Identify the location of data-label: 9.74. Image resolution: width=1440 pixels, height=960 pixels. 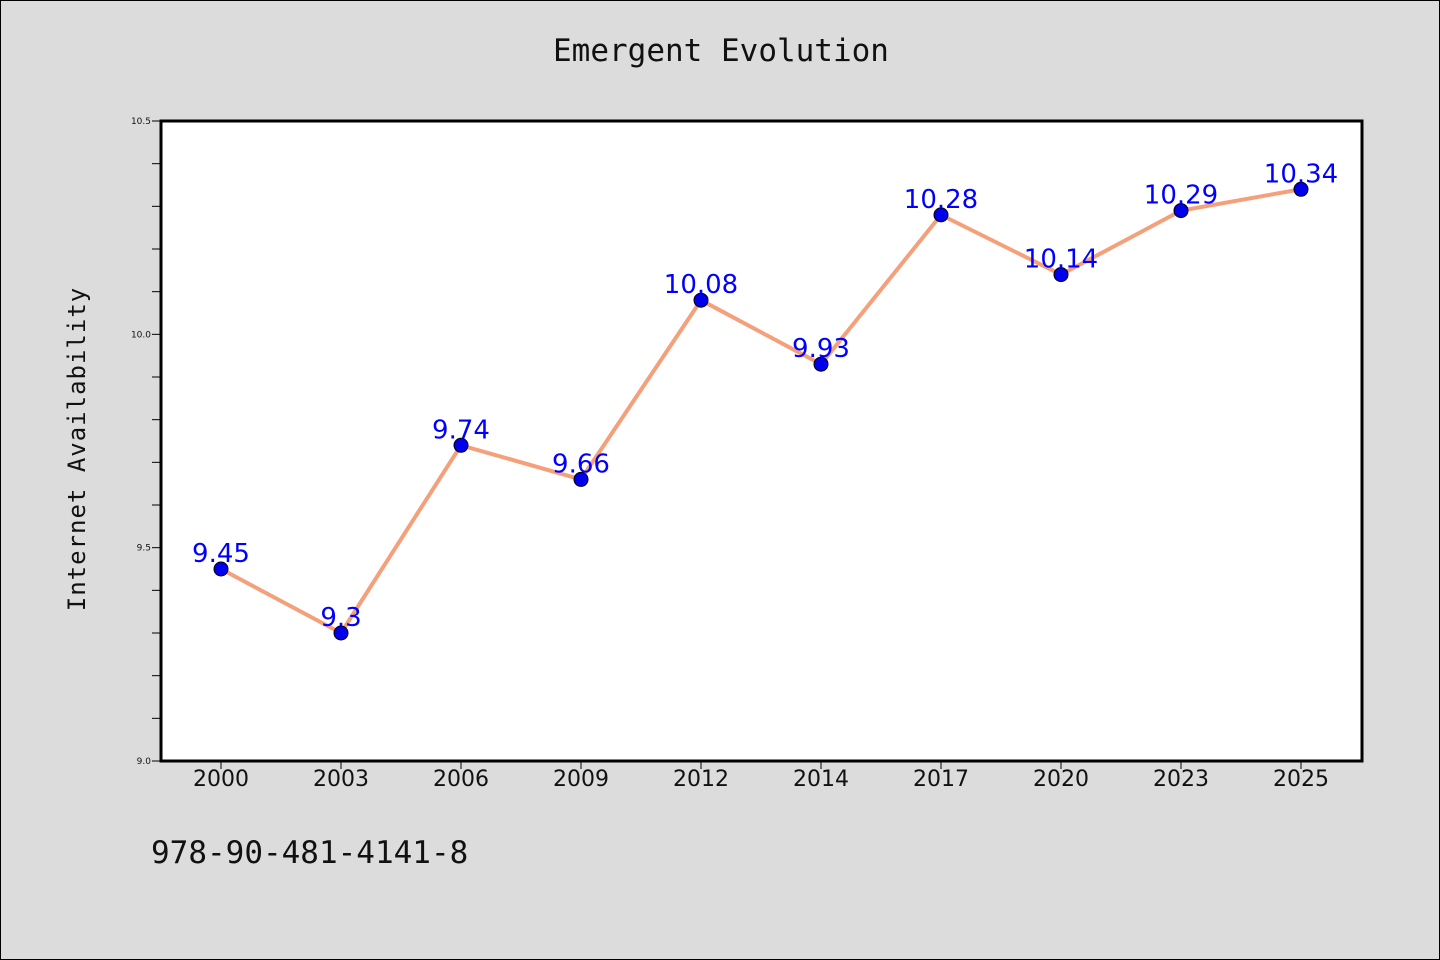
(461, 430).